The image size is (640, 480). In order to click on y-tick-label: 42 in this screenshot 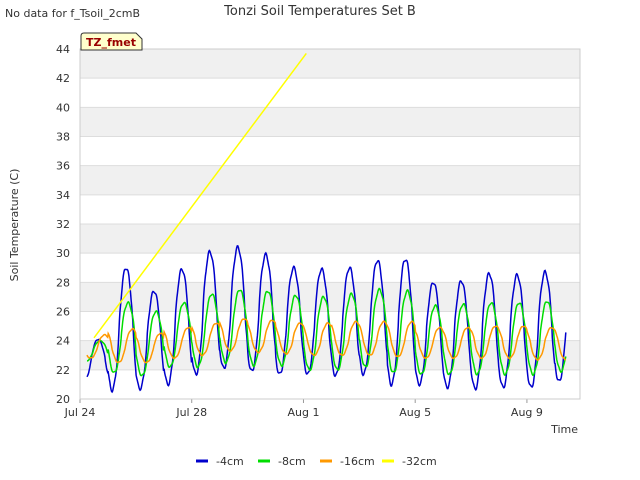, I will do `click(63, 78)`.